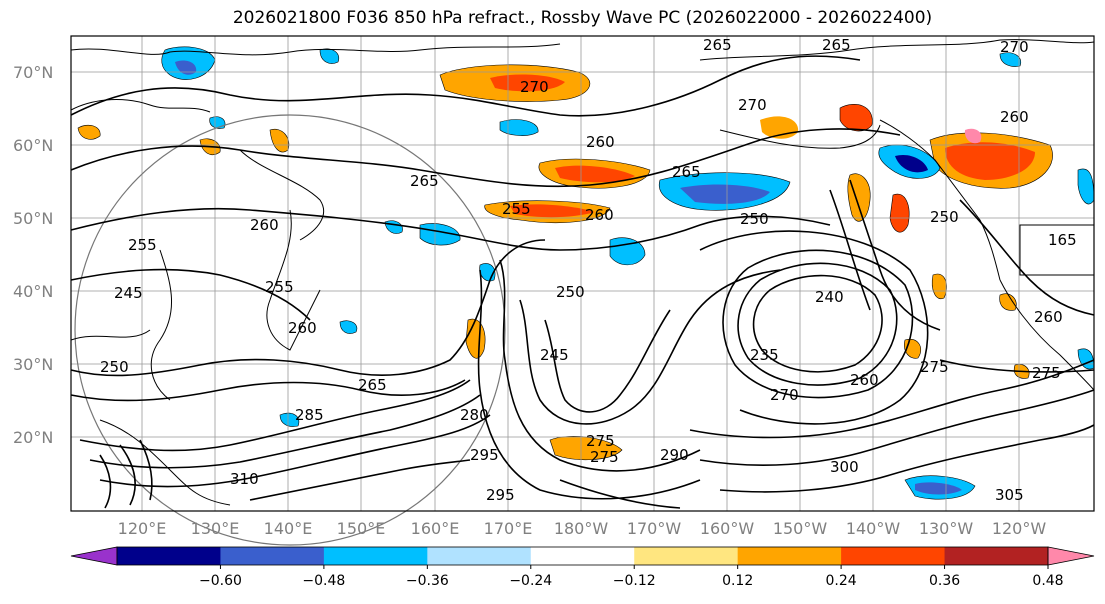 The image size is (1105, 604). I want to click on colorbar-tick-label: −0.36, so click(427, 581).